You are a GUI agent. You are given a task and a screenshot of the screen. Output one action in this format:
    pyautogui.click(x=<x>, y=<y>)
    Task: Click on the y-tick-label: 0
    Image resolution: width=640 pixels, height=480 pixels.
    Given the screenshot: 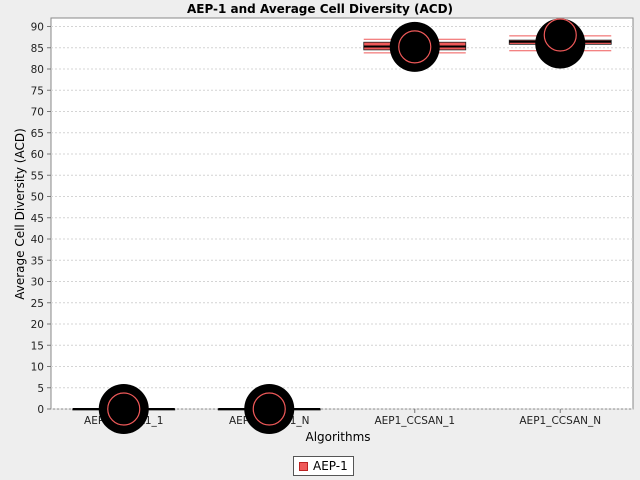 What is the action you would take?
    pyautogui.click(x=40, y=410)
    